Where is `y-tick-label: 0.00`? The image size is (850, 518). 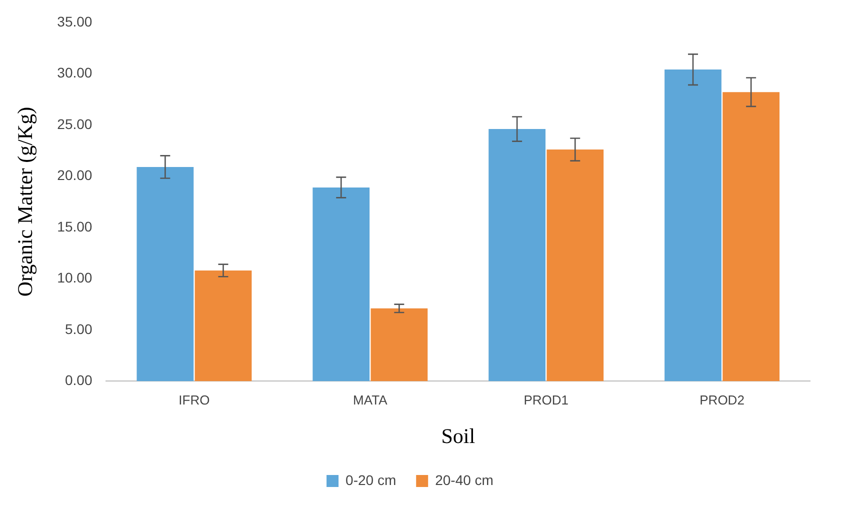
y-tick-label: 0.00 is located at coordinates (78, 380).